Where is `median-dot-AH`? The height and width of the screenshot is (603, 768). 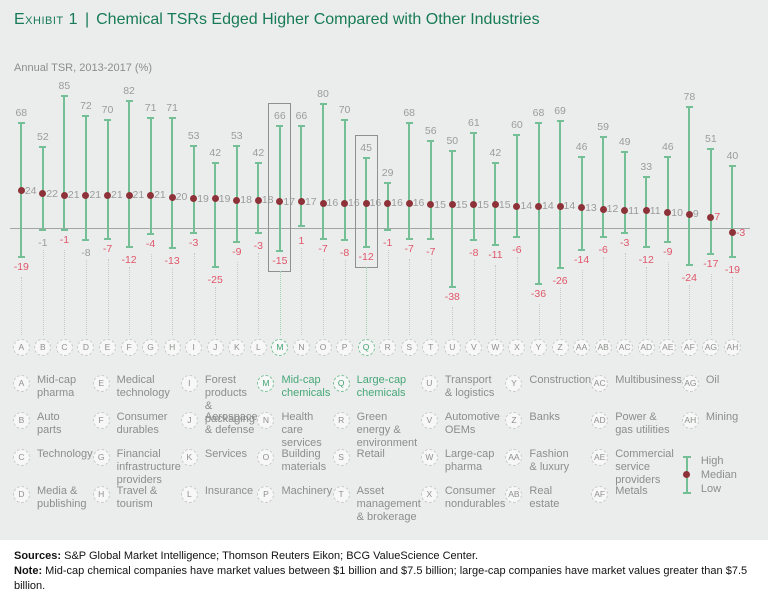
median-dot-AH is located at coordinates (732, 233).